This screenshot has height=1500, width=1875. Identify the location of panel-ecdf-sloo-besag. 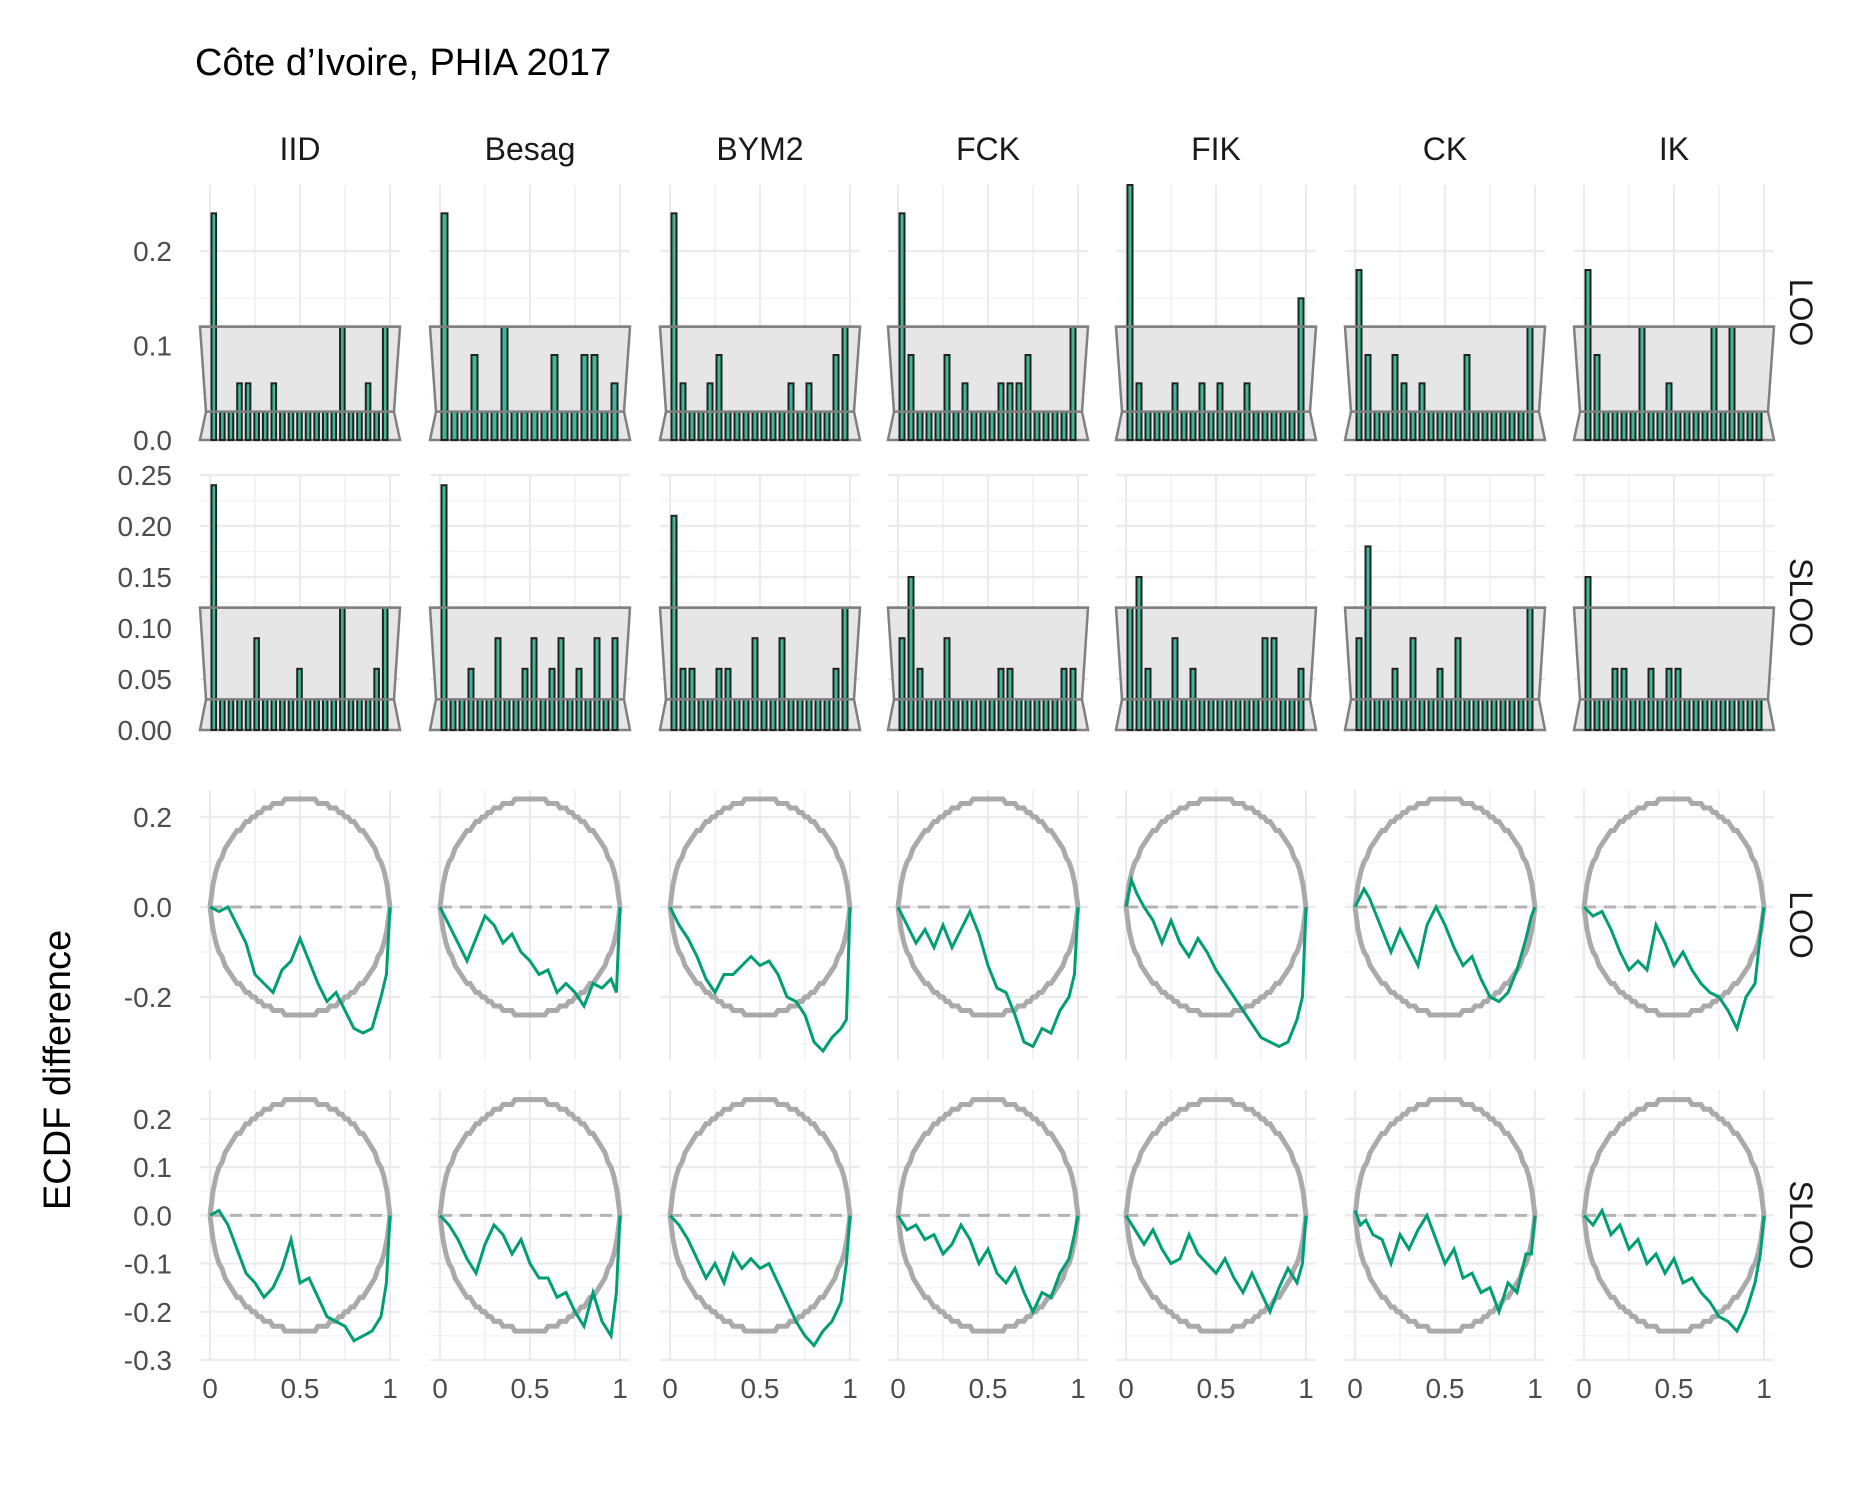
(530, 1226).